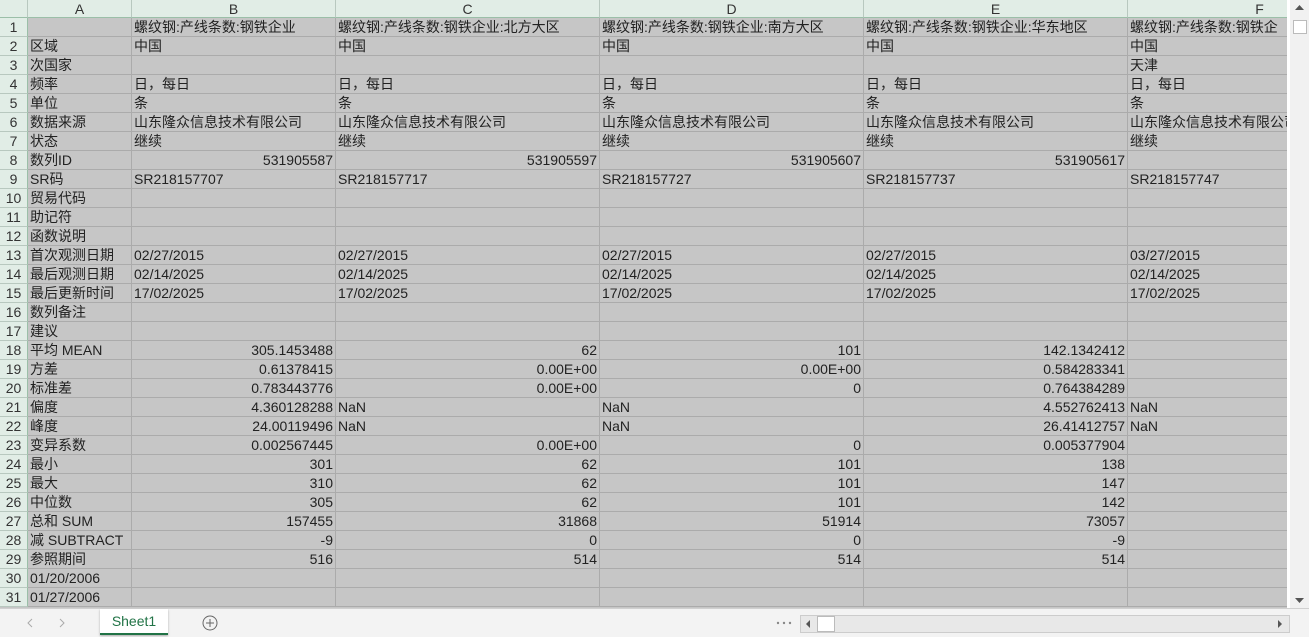 The height and width of the screenshot is (637, 1309). What do you see at coordinates (80, 350) in the screenshot?
I see `cell: 平均 MEAN` at bounding box center [80, 350].